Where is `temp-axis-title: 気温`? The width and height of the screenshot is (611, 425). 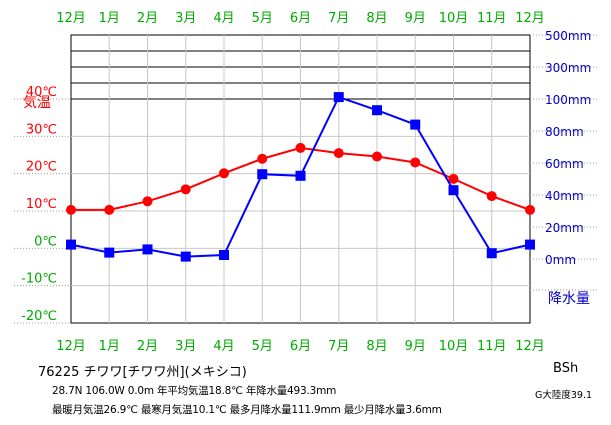 temp-axis-title: 気温 is located at coordinates (37, 103).